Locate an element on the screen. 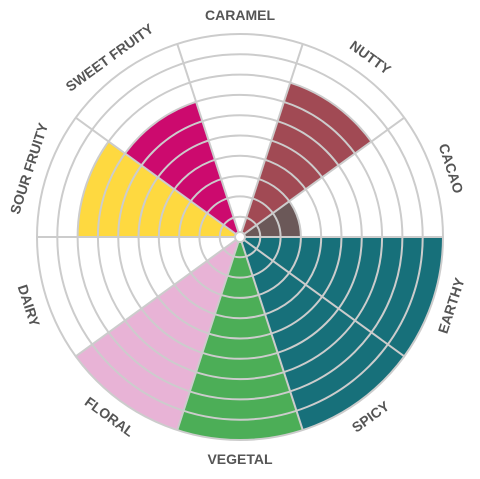 The width and height of the screenshot is (480, 479). category-label-vegetal: VEGETAL is located at coordinates (240, 459).